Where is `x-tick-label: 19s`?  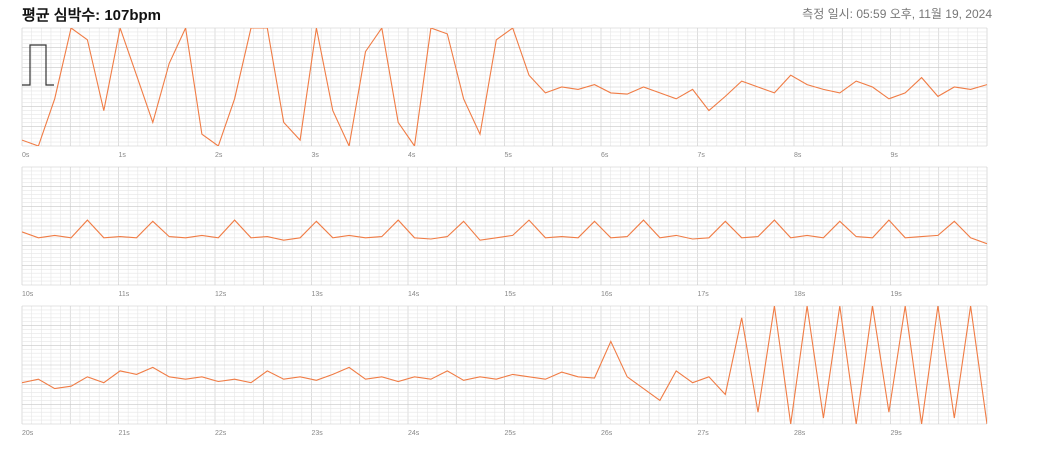
x-tick-label: 19s is located at coordinates (897, 294).